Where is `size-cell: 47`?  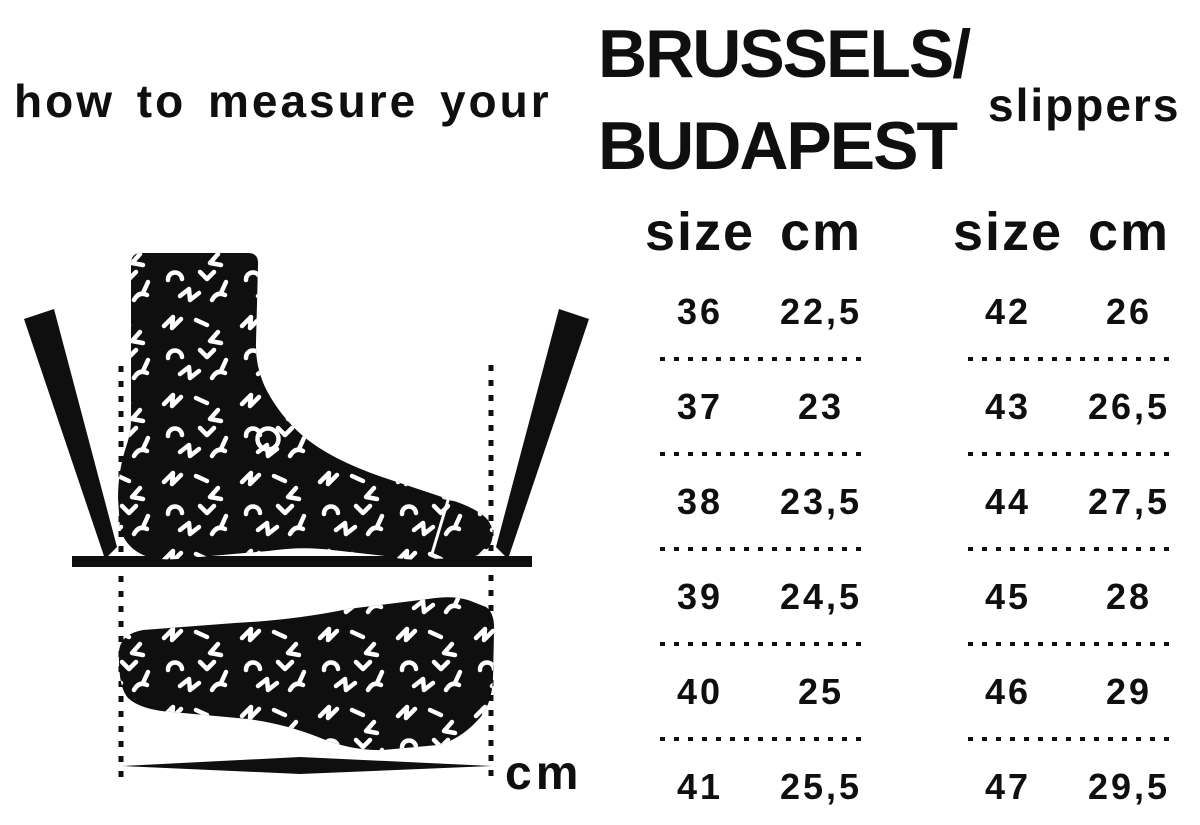 size-cell: 47 is located at coordinates (1008, 786).